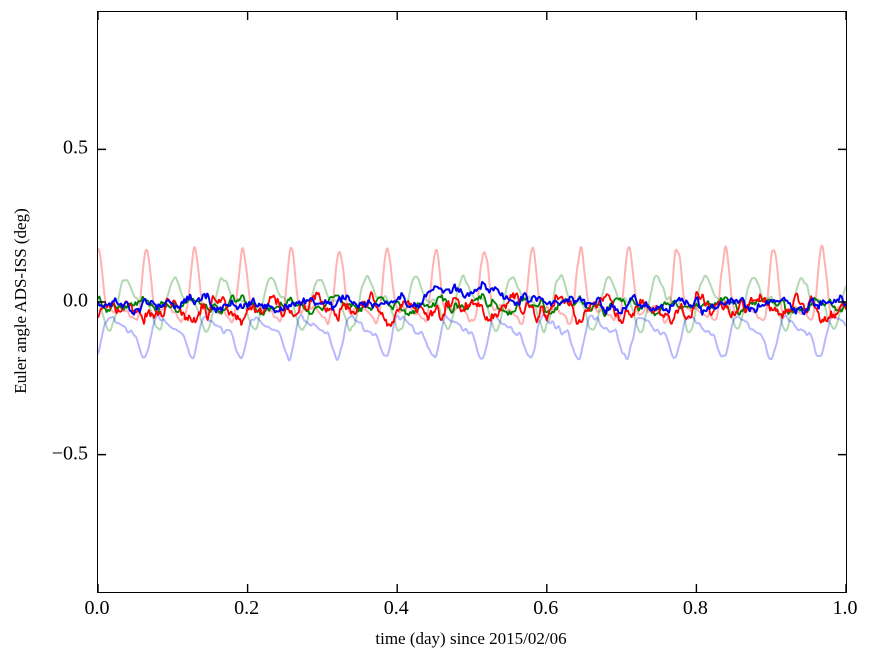 Image resolution: width=875 pixels, height=662 pixels. I want to click on x-tick-label: 1.0, so click(845, 608).